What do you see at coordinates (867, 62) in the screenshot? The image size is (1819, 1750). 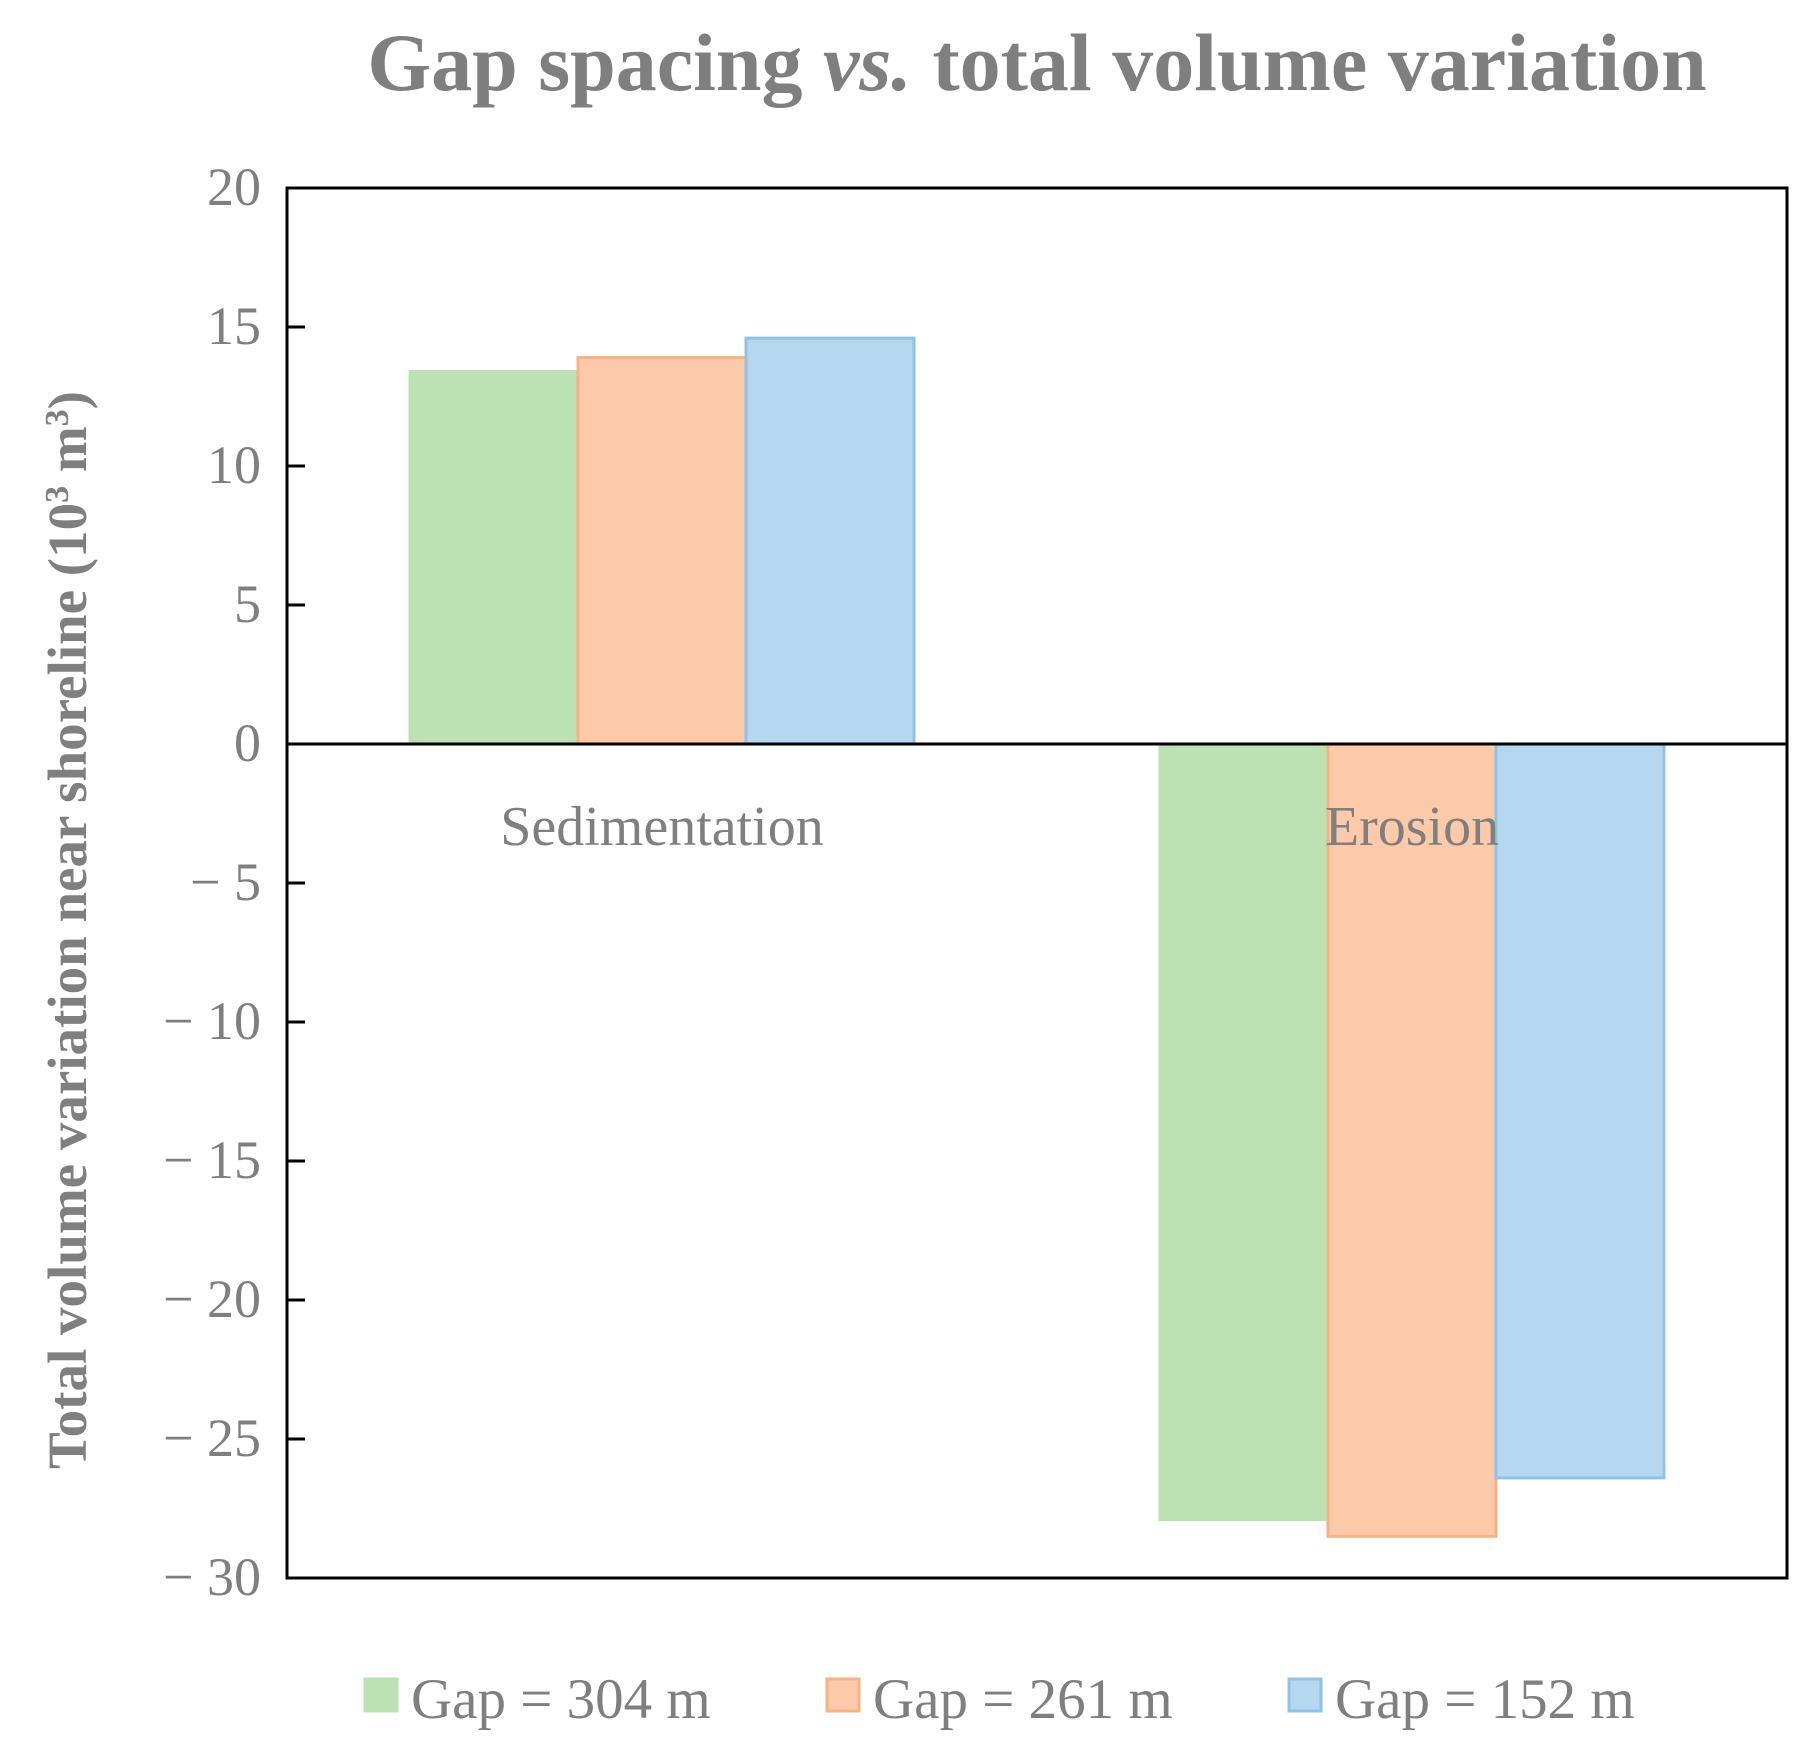 I see `chart-title-italic: vs.` at bounding box center [867, 62].